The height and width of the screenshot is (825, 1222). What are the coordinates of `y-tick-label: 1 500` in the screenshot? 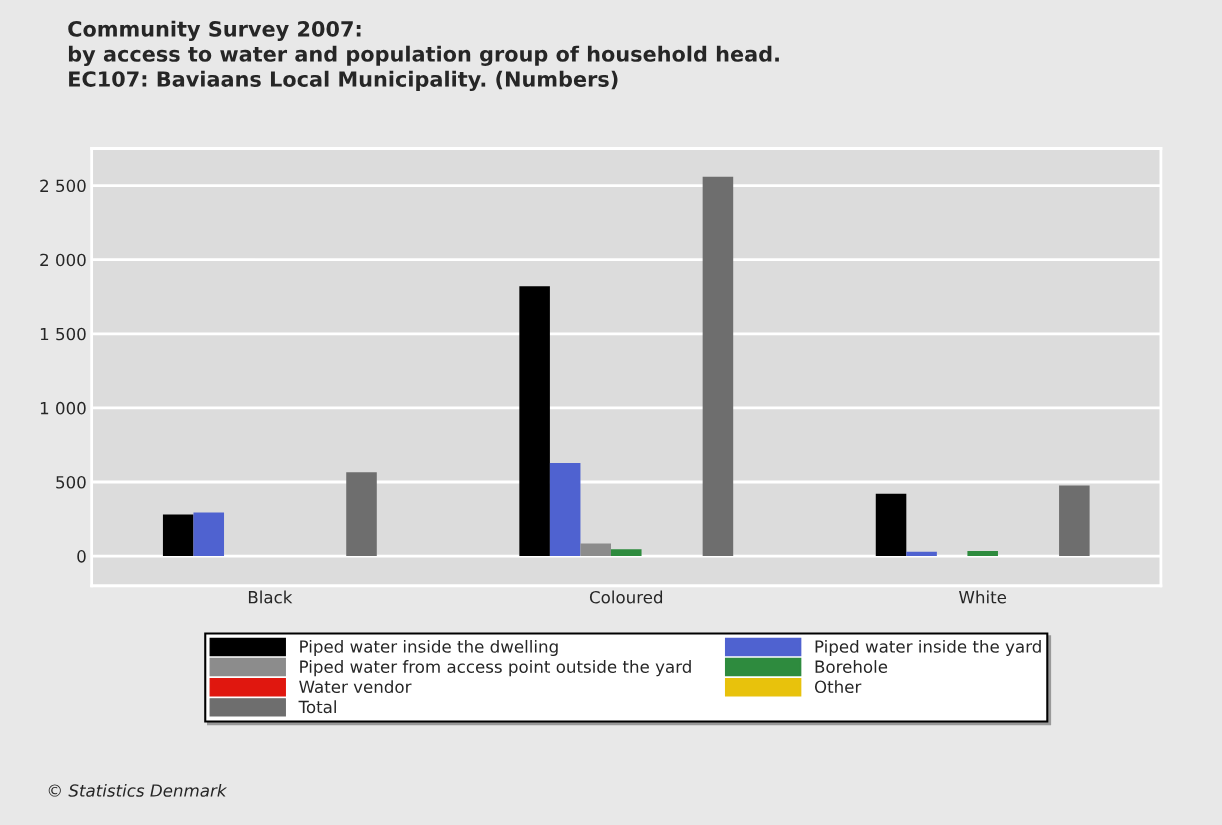 It's located at (63, 334).